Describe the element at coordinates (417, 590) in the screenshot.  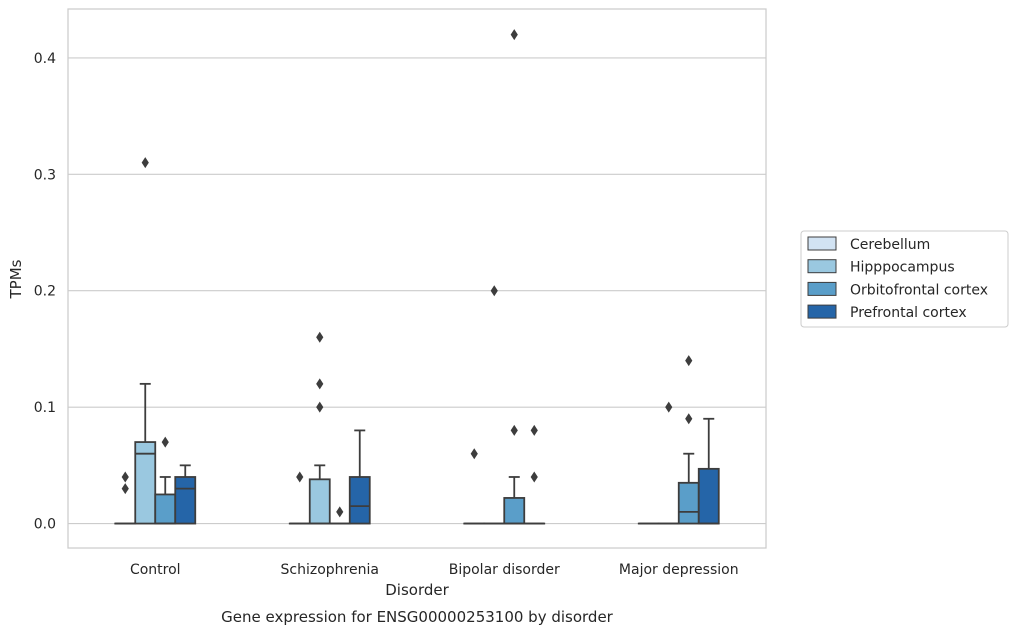
I see `x-axis-label: Disorder` at that location.